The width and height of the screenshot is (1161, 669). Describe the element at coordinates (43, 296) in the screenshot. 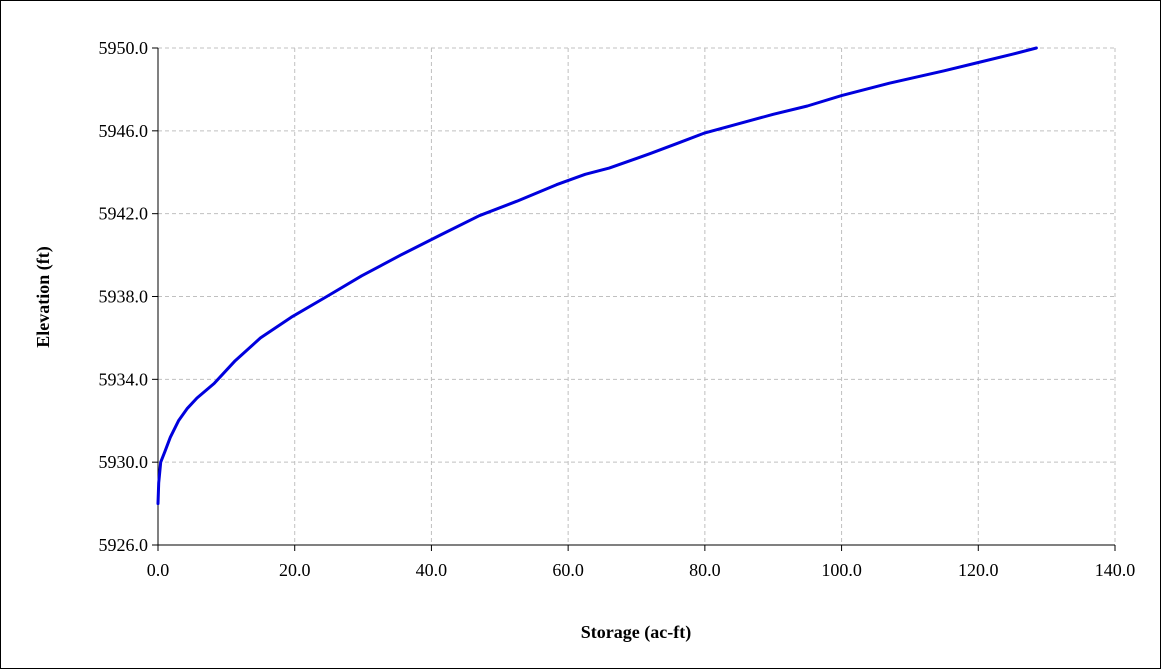

I see `y-axis-title: Elevation (ft)` at that location.